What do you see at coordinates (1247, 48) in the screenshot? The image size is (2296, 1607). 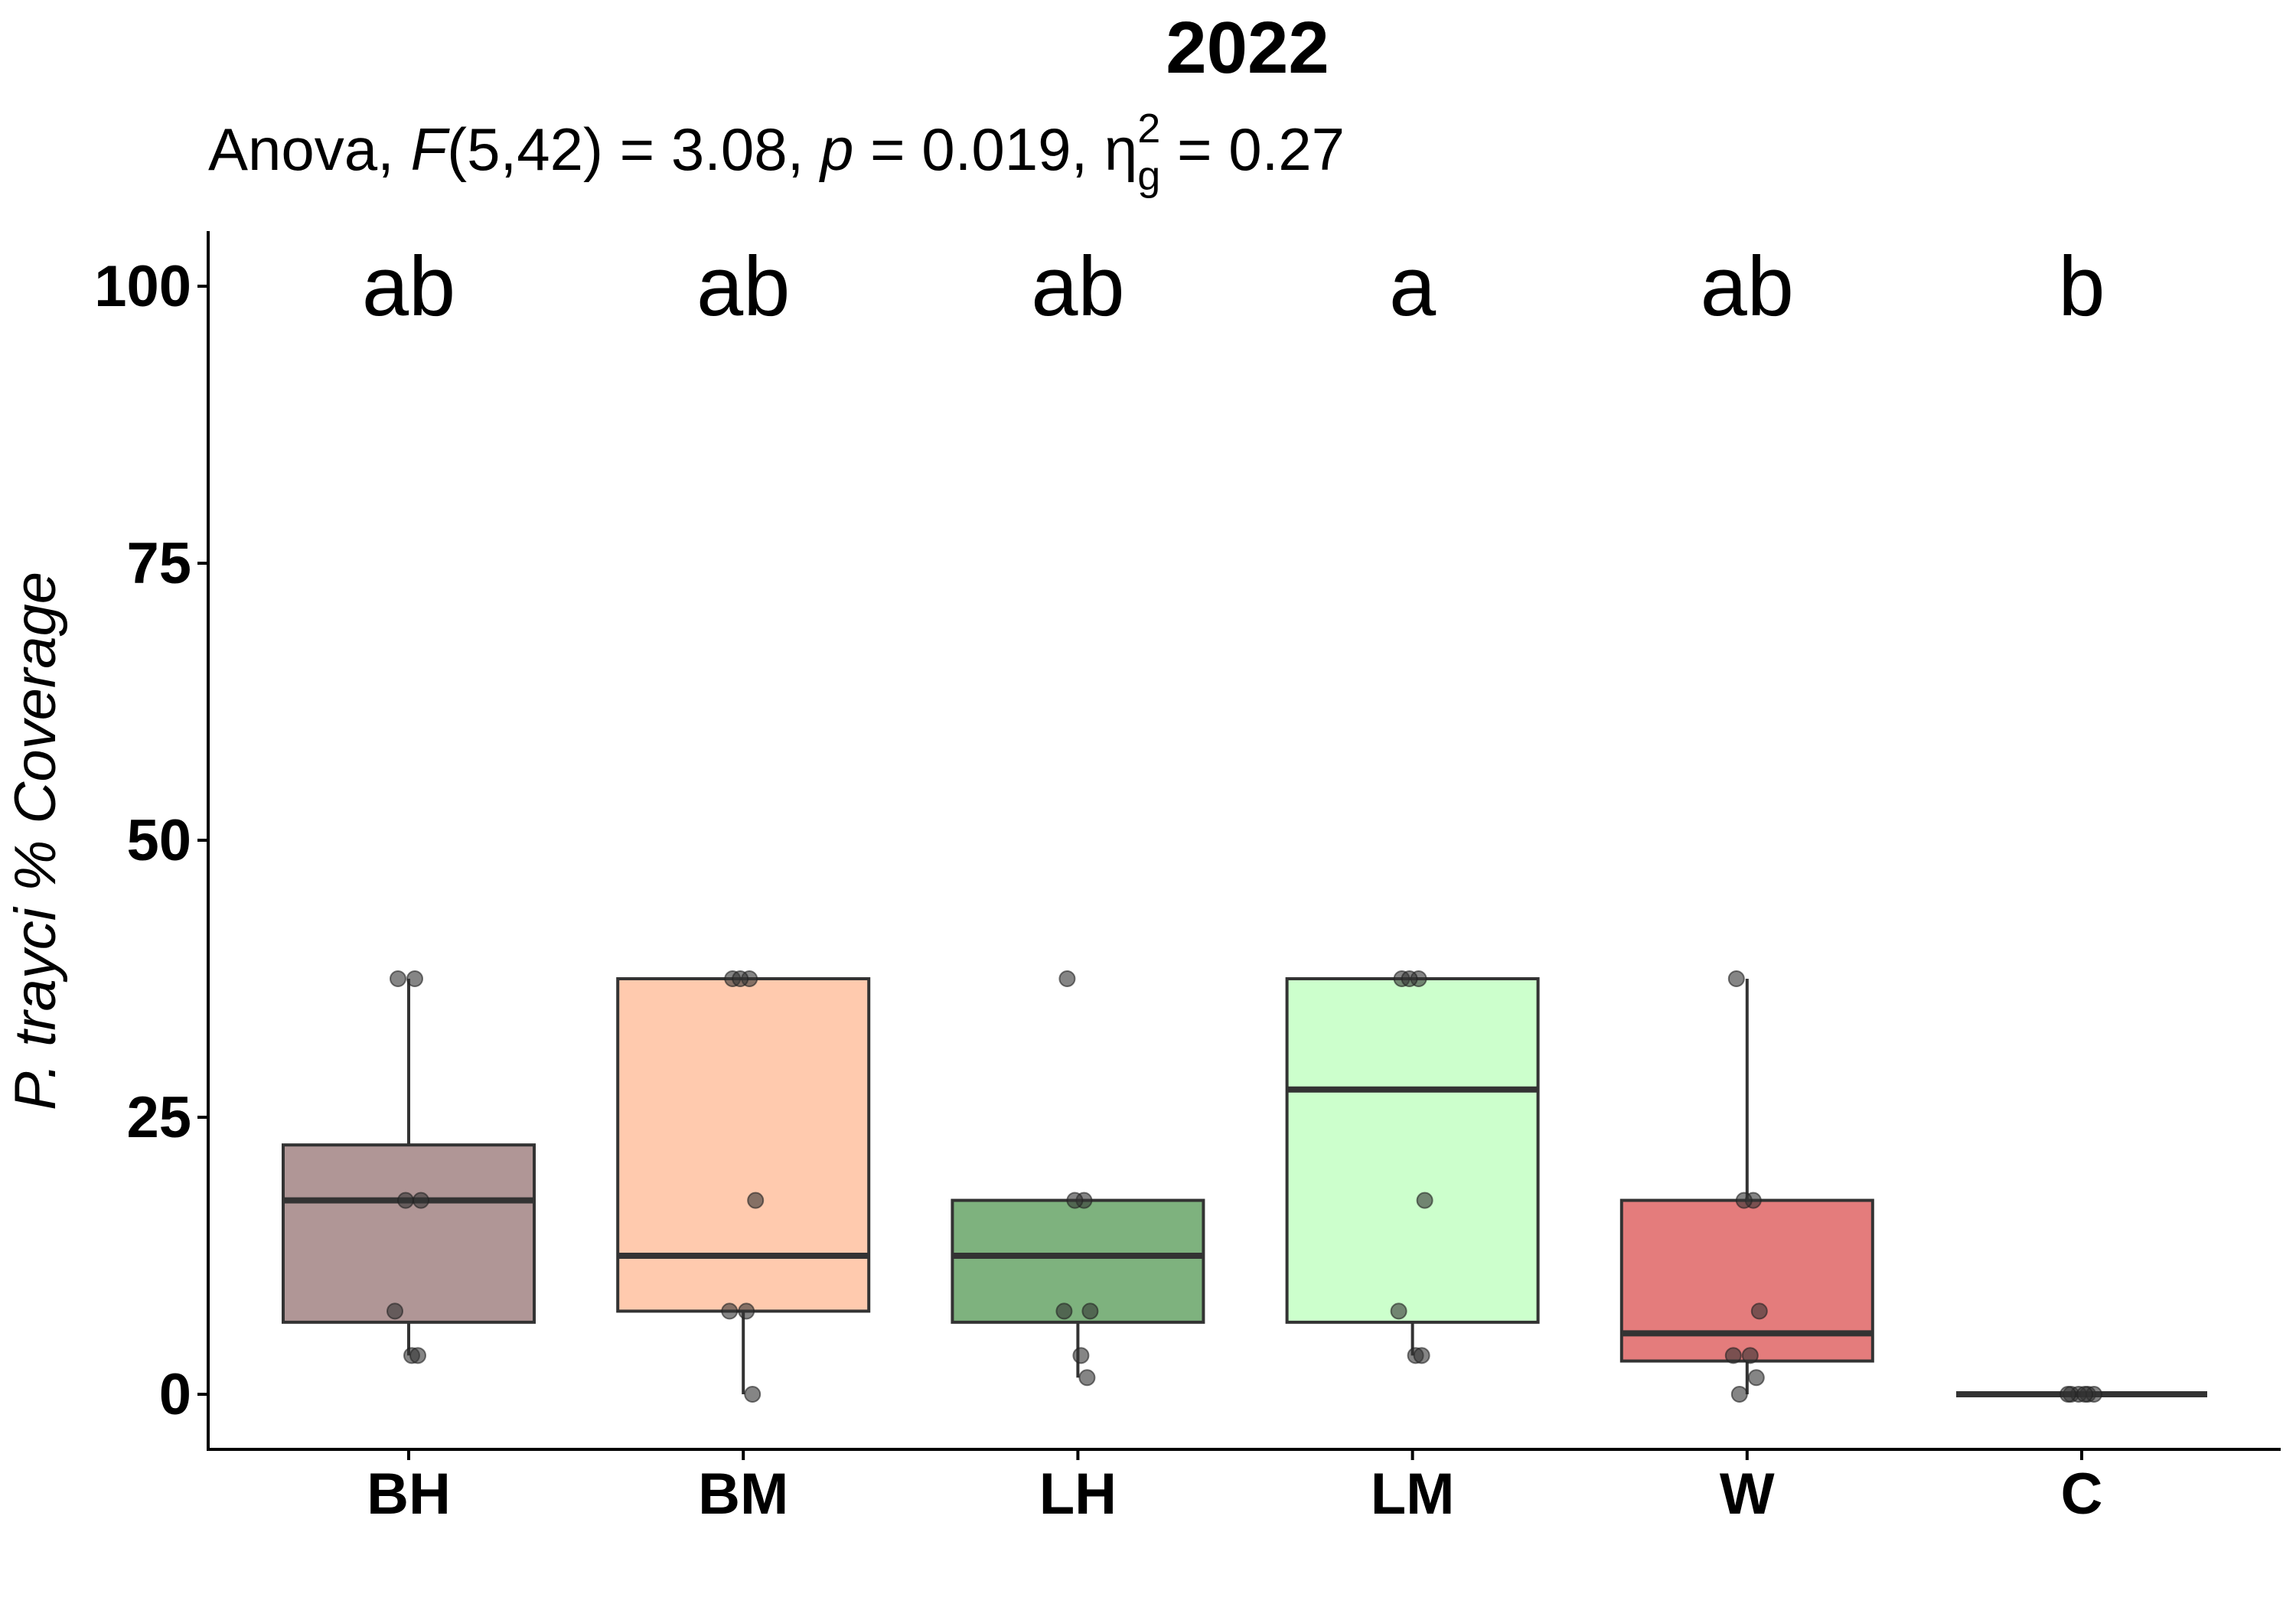 I see `chart-title: 2022` at bounding box center [1247, 48].